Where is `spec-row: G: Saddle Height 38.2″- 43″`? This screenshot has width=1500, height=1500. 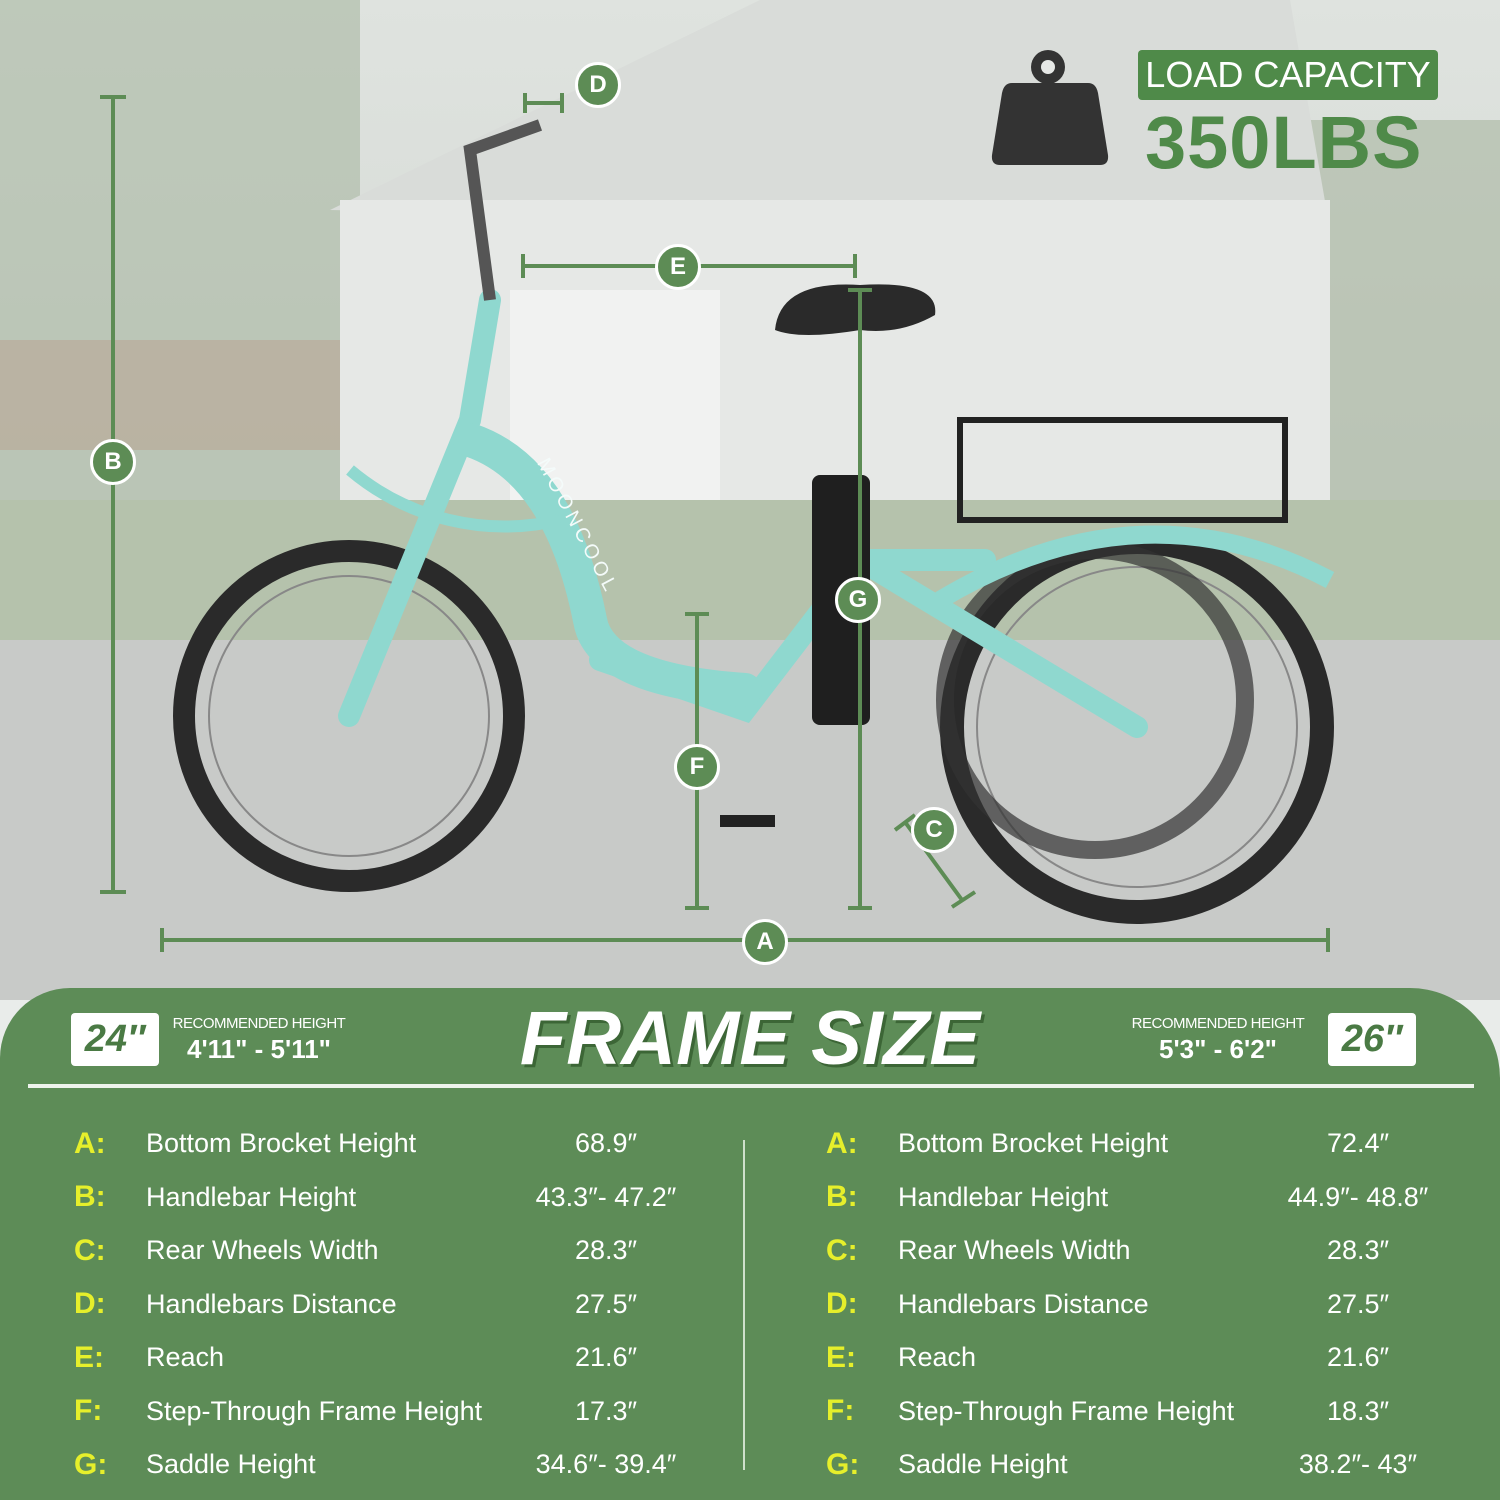
spec-row: G: Saddle Height 38.2″- 43″ is located at coordinates (1142, 1465).